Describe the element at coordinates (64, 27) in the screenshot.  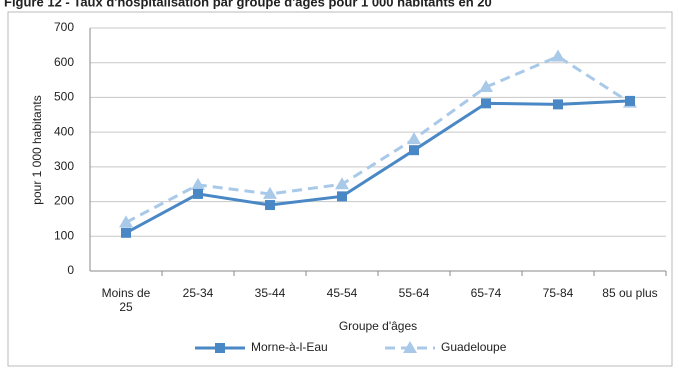
I see `y-tick-label: 700` at that location.